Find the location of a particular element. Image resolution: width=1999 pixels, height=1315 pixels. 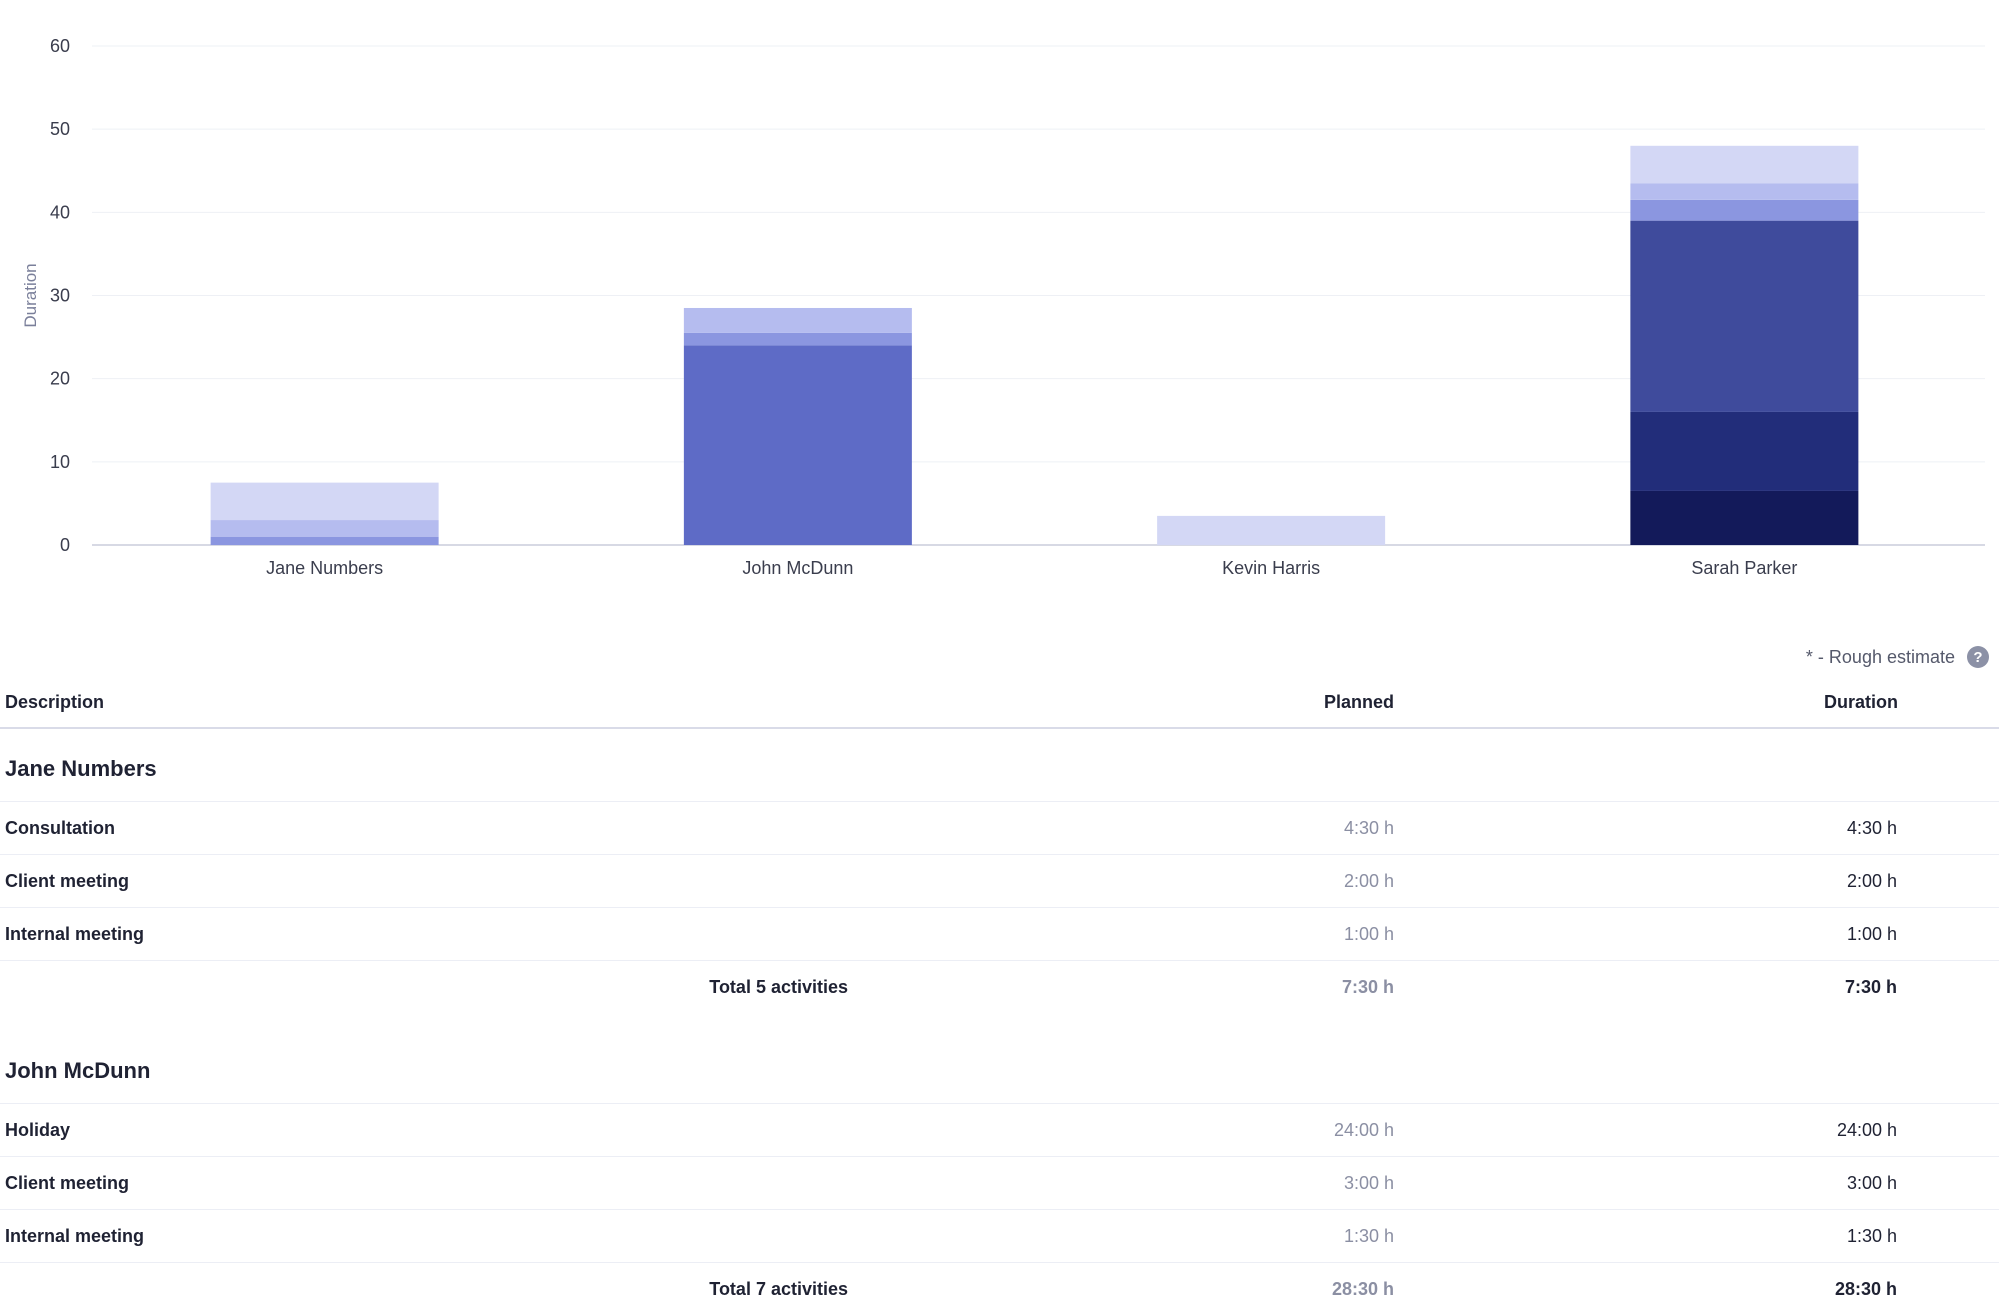

table-header: Description Planned Duration is located at coordinates (999, 703).